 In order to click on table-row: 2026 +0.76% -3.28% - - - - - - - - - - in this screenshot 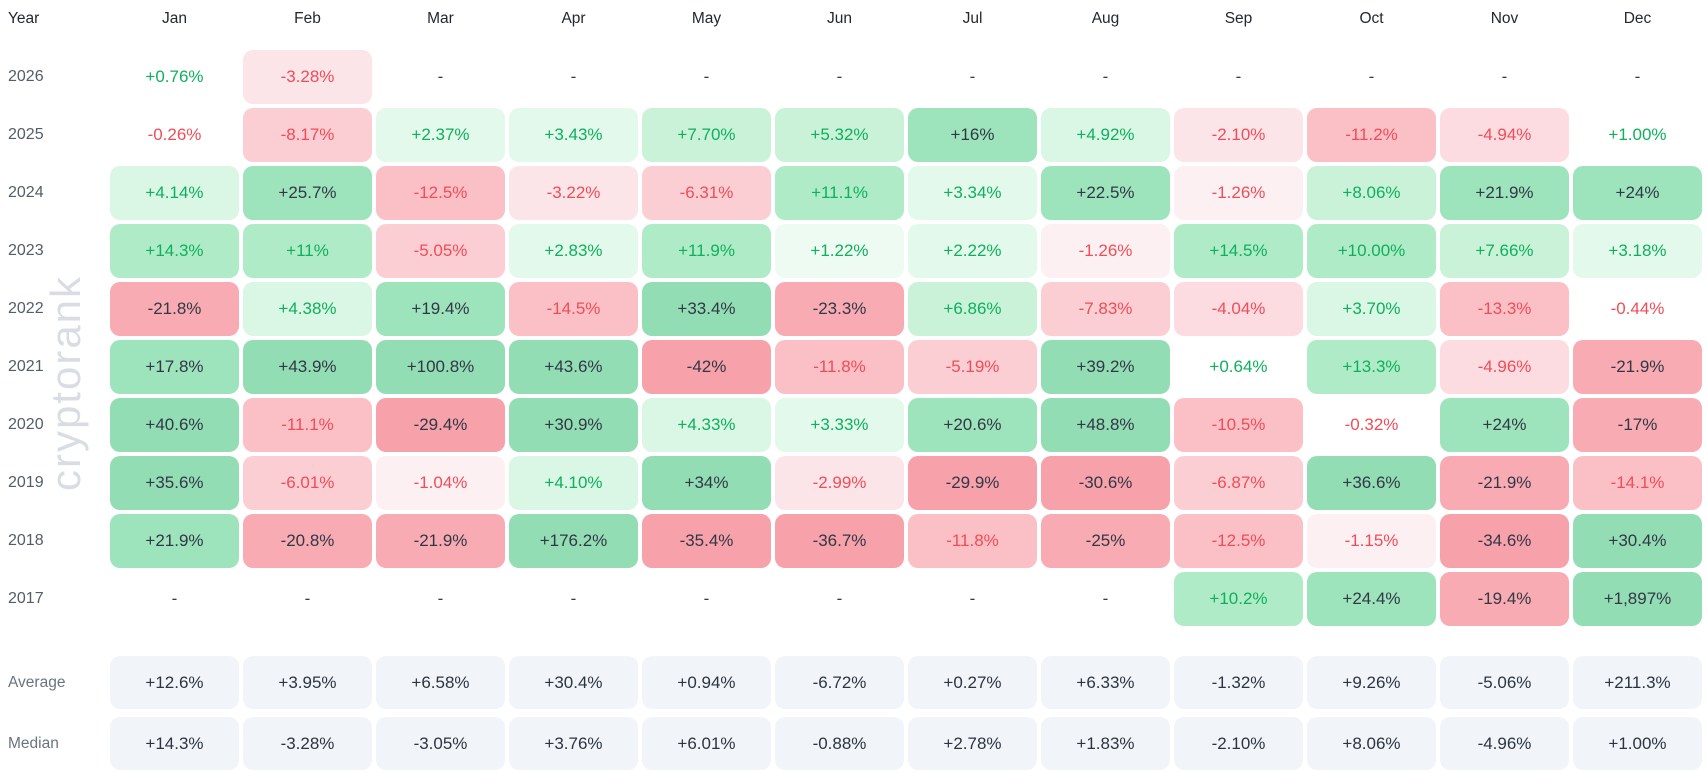, I will do `click(855, 77)`.